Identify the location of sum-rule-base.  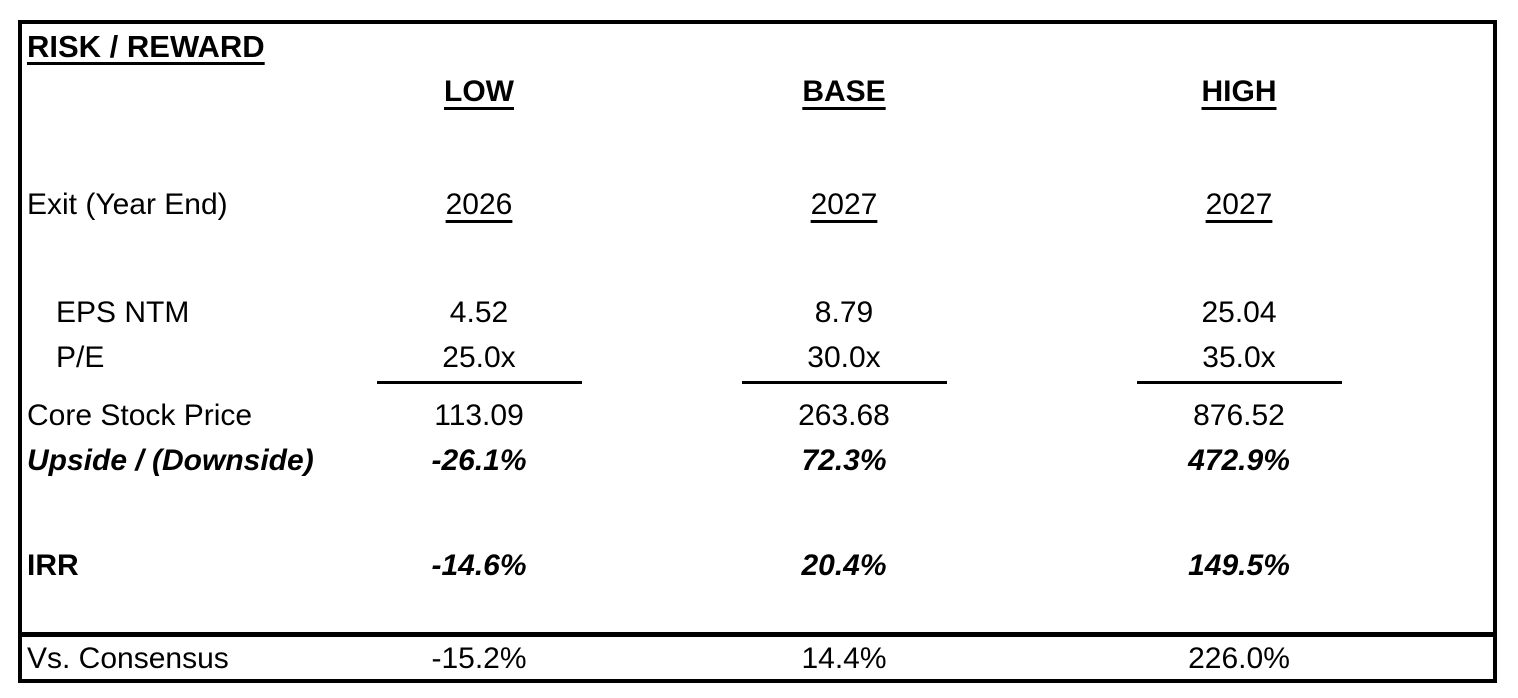
(844, 382).